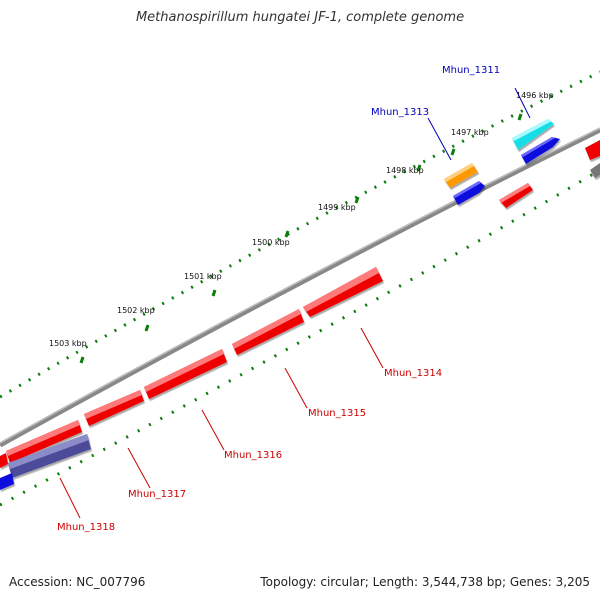  What do you see at coordinates (535, 95) in the screenshot?
I see `scale-label: 1496 kbp` at bounding box center [535, 95].